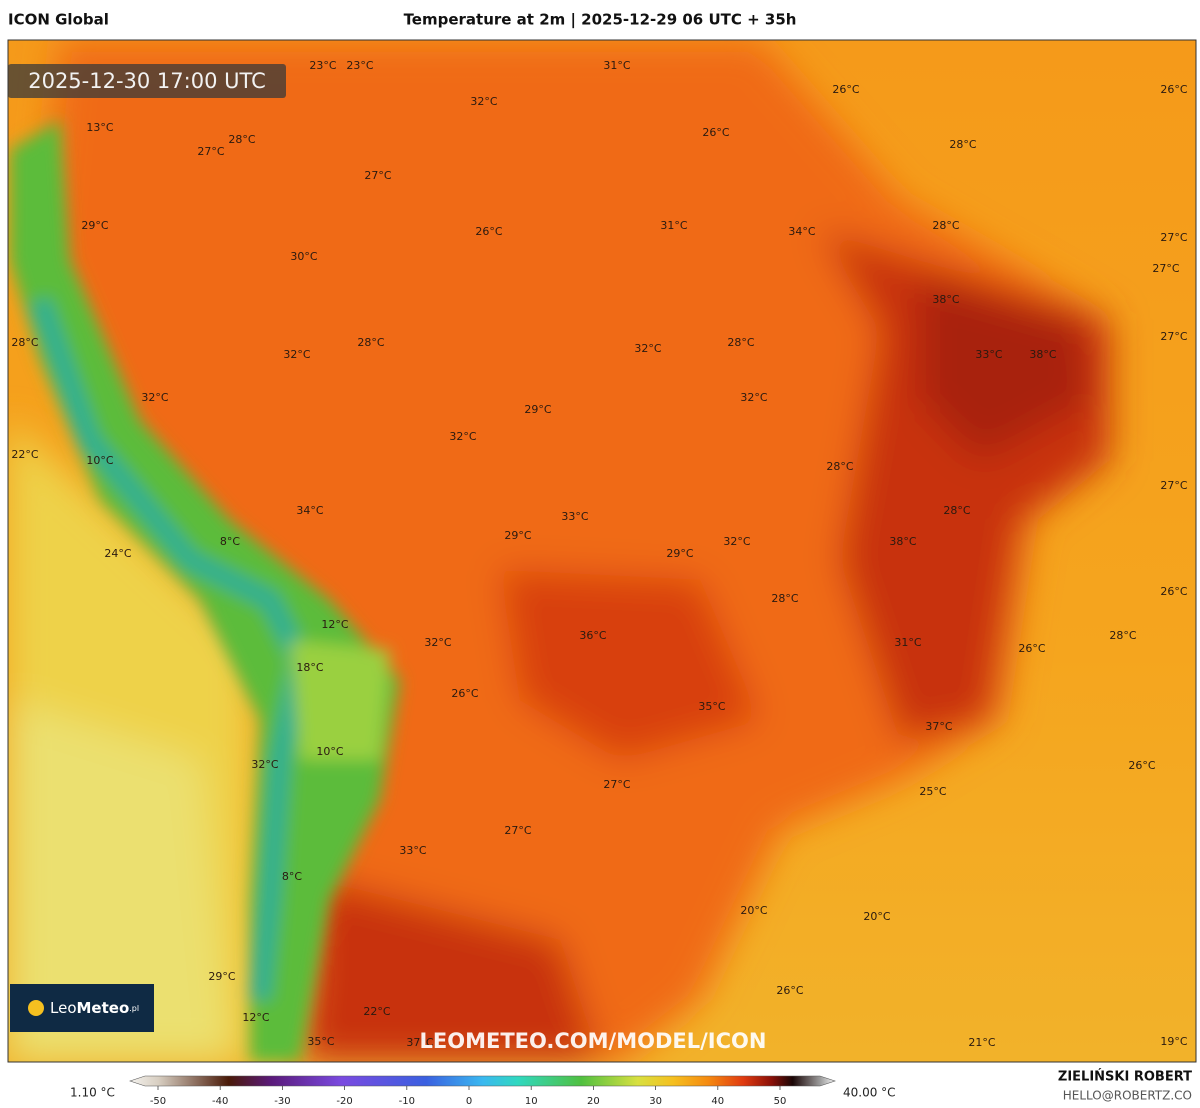 The height and width of the screenshot is (1108, 1200). Describe the element at coordinates (282, 1101) in the screenshot. I see `colorbar-tick-label: -30` at that location.